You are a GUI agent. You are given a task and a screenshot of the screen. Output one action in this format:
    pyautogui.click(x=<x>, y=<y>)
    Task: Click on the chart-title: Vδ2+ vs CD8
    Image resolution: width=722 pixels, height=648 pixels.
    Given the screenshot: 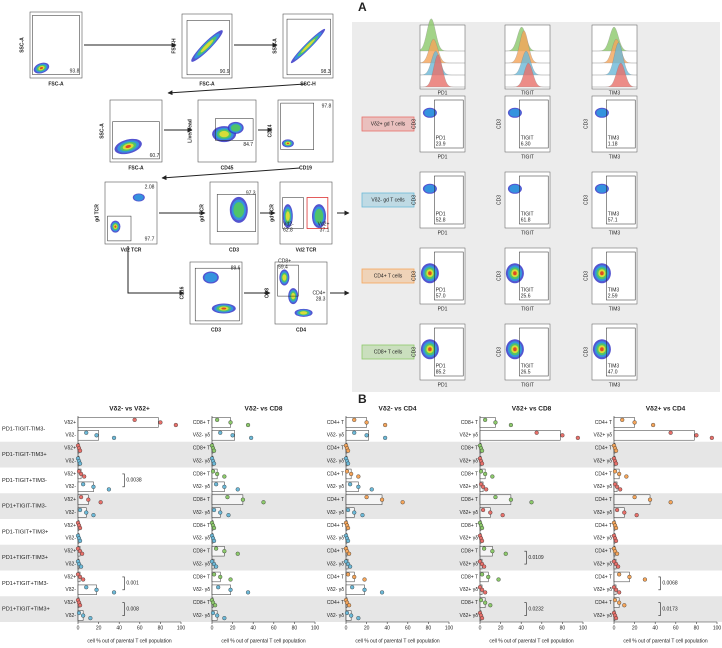 What is the action you would take?
    pyautogui.click(x=532, y=409)
    